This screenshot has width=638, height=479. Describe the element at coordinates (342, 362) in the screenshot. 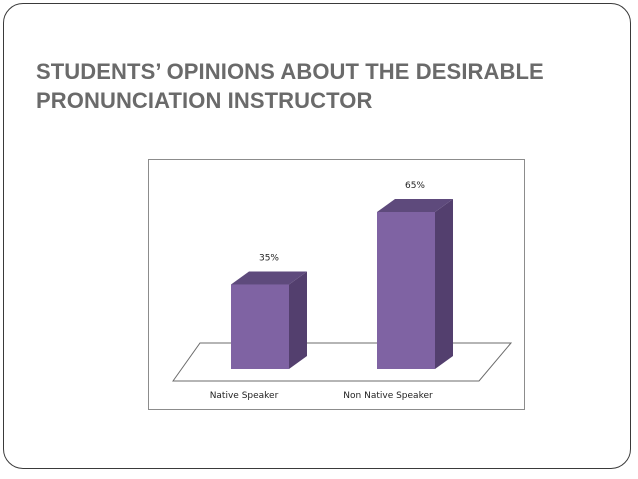

I see `chart-floor` at that location.